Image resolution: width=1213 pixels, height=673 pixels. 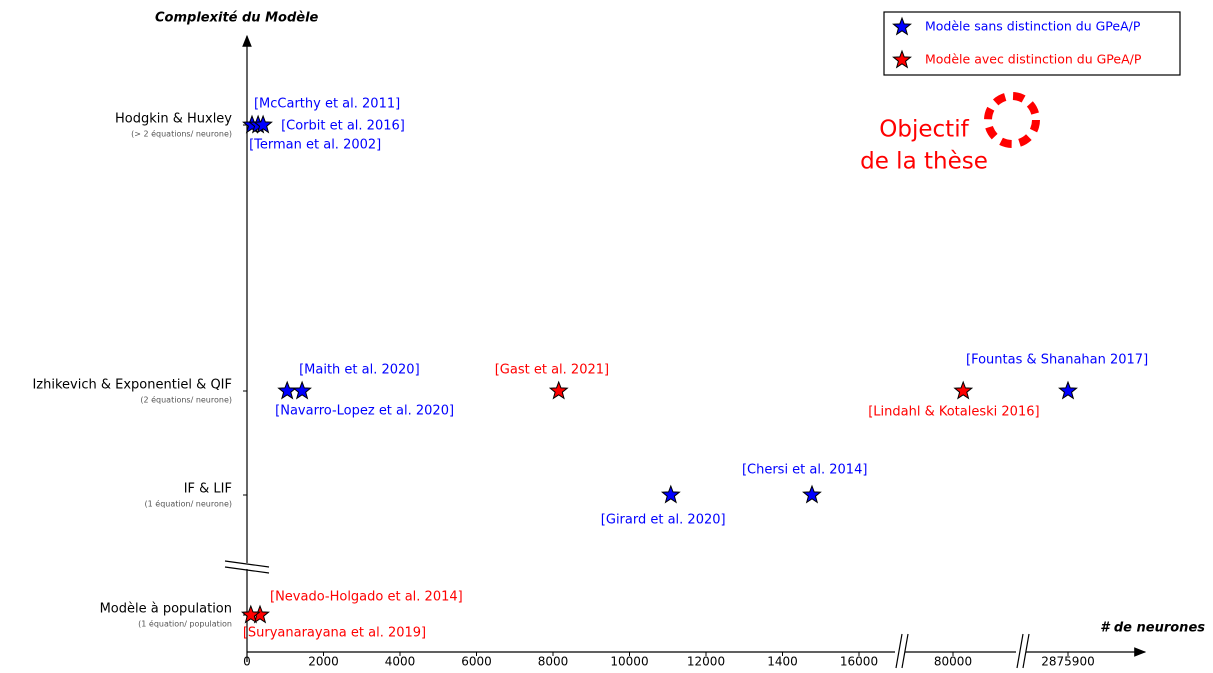 I want to click on point-label: [McCarthy et al. 2011], so click(x=327, y=104).